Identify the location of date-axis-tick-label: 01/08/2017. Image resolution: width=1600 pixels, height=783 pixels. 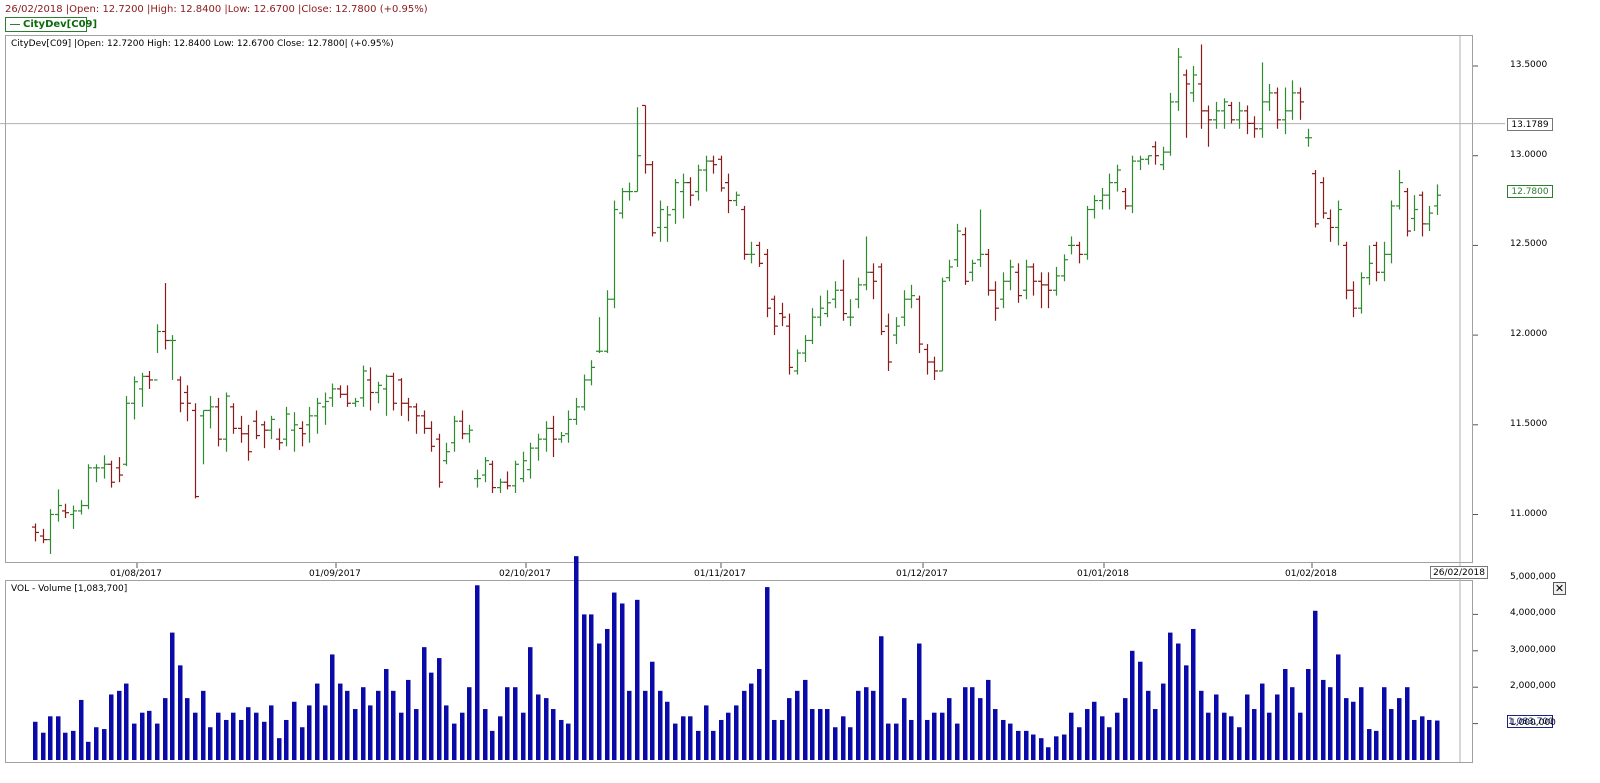
(136, 574).